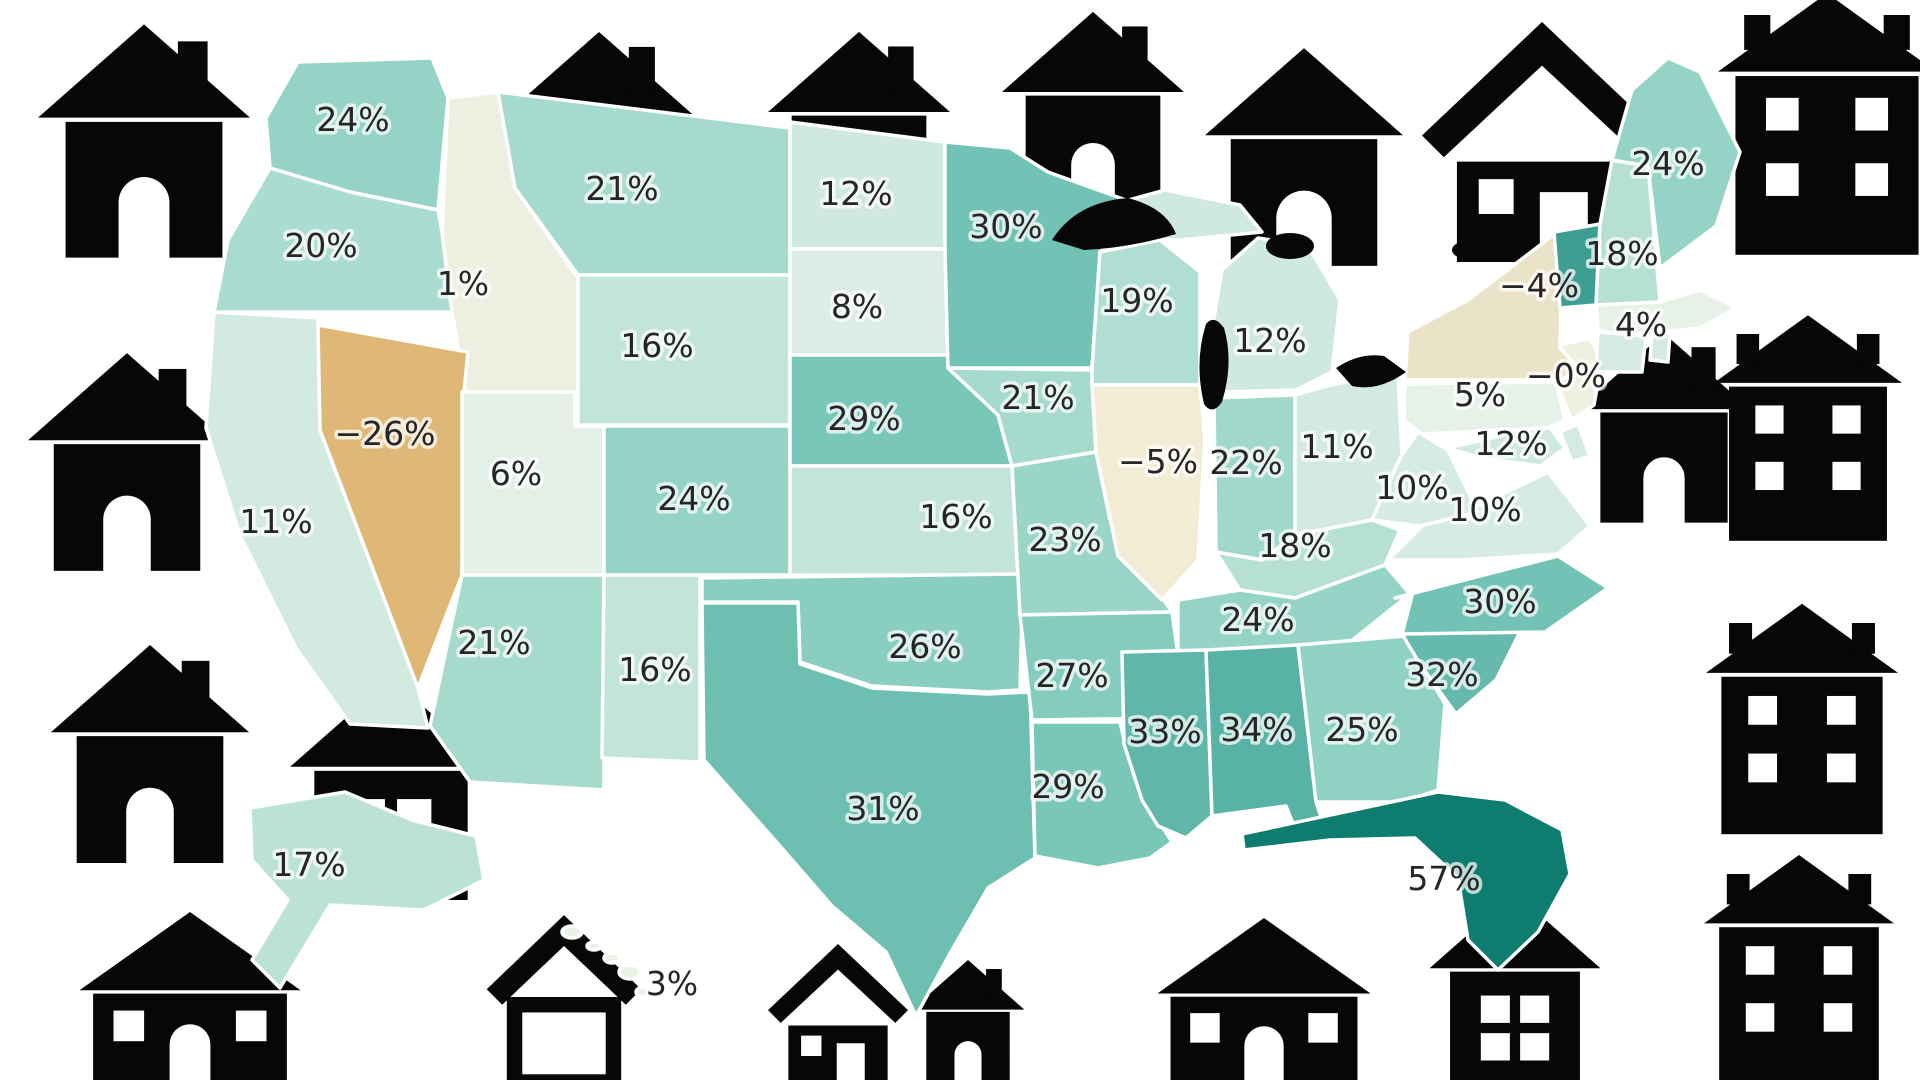 The width and height of the screenshot is (1920, 1080). I want to click on state-label-SD: 8%, so click(857, 306).